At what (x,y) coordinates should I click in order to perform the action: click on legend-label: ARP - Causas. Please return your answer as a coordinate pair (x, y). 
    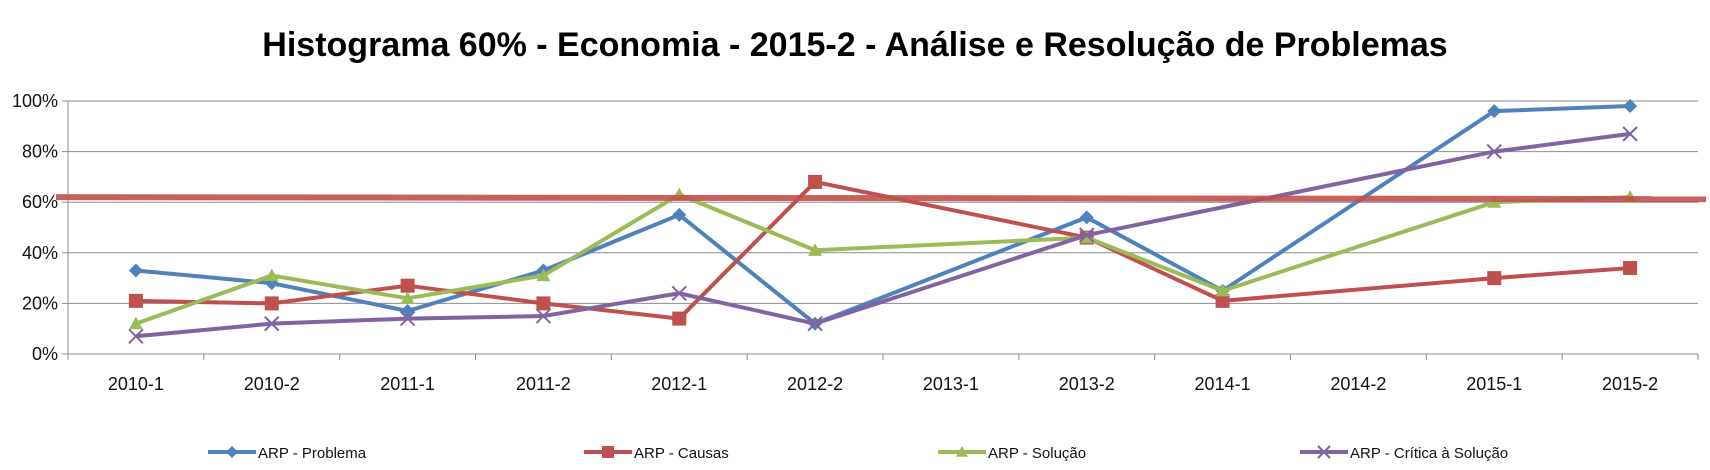
    Looking at the image, I should click on (681, 453).